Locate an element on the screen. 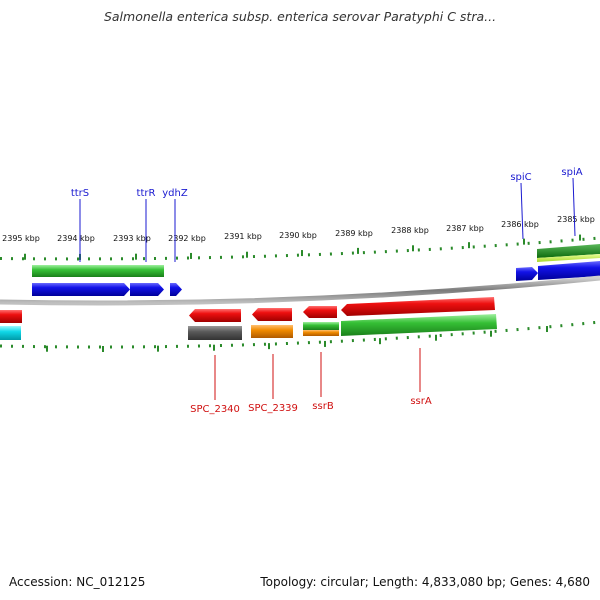  feature-label-ssrB: ssrB is located at coordinates (323, 406).